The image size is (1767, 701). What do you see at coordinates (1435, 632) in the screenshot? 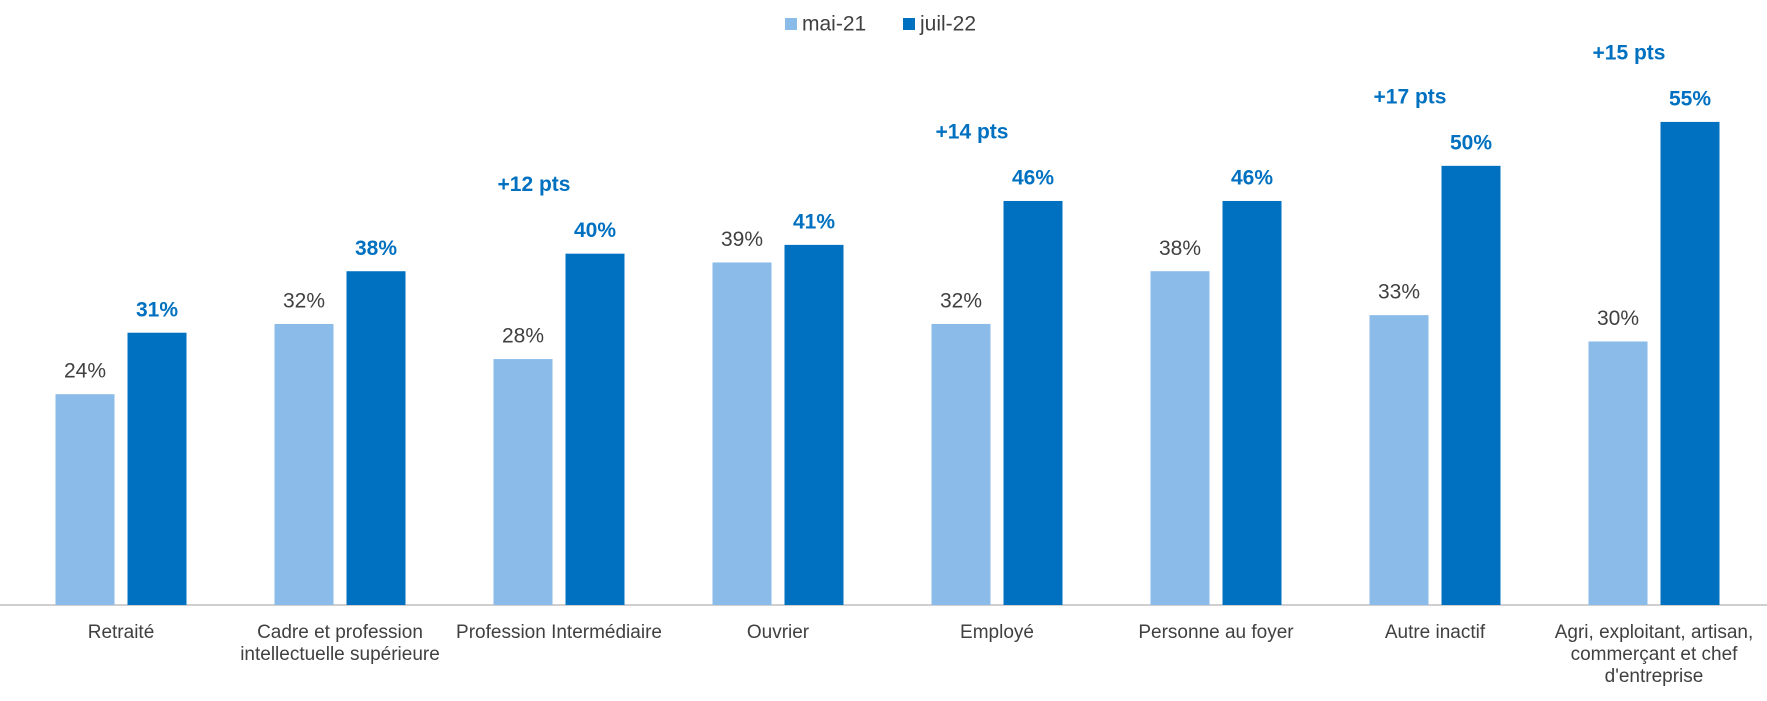
I see `x-tick-label: Autre inactif` at bounding box center [1435, 632].